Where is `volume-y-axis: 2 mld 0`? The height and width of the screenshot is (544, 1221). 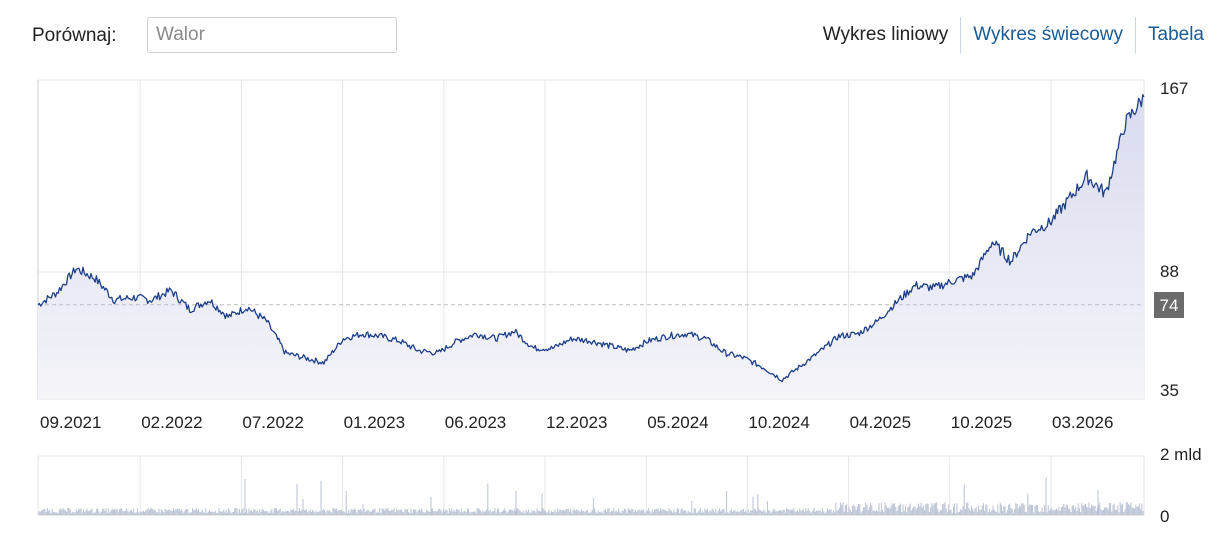 volume-y-axis: 2 mld 0 is located at coordinates (1181, 485).